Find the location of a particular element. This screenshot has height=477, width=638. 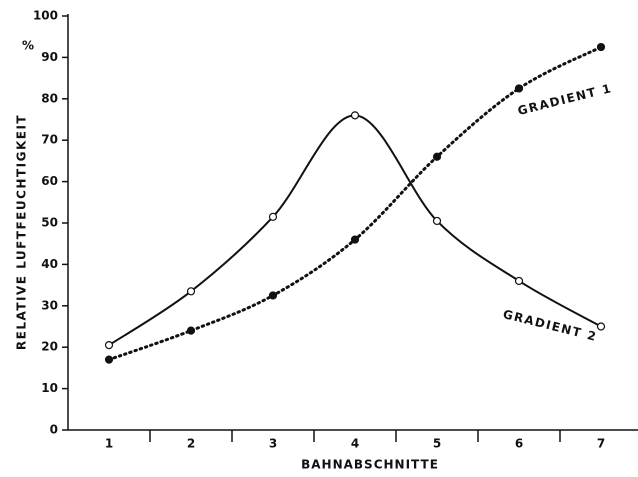

y-tick-label: 30 is located at coordinates (49, 305).